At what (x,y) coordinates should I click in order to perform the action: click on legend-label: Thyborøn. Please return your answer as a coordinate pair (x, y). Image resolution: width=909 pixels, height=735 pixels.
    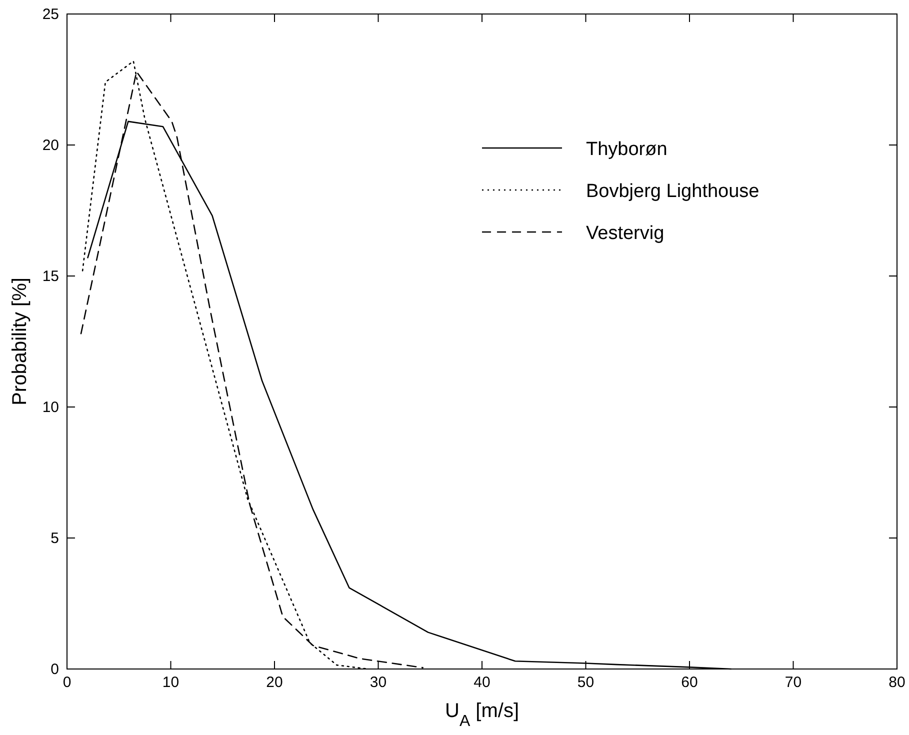
    Looking at the image, I should click on (627, 149).